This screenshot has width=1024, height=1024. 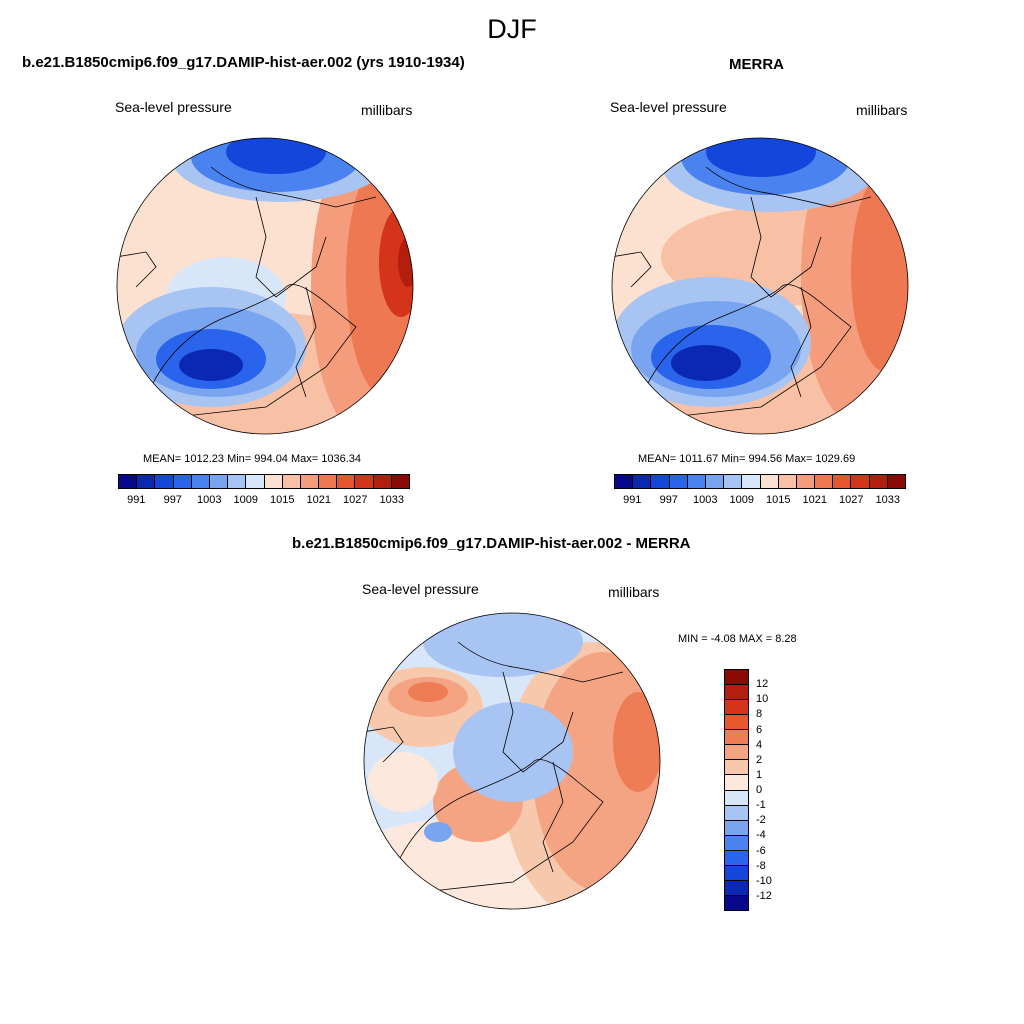 What do you see at coordinates (761, 820) in the screenshot?
I see `colorbar-tick-label: -2` at bounding box center [761, 820].